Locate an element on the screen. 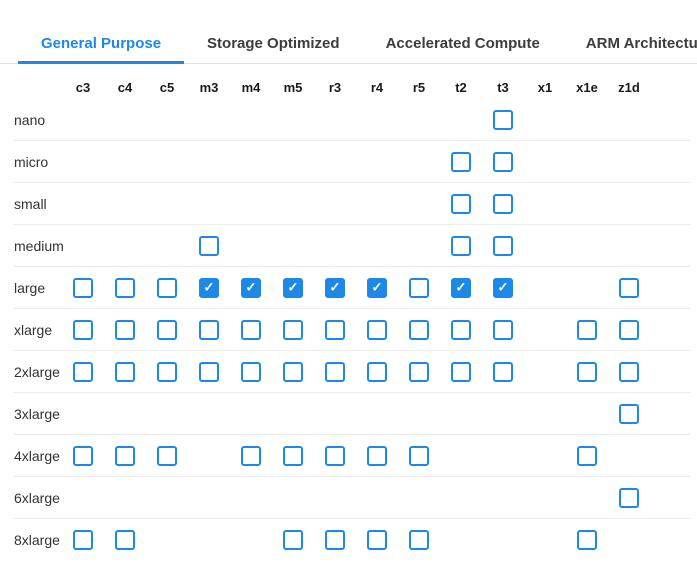  checkbox-4xlarge-c3 is located at coordinates (83, 455).